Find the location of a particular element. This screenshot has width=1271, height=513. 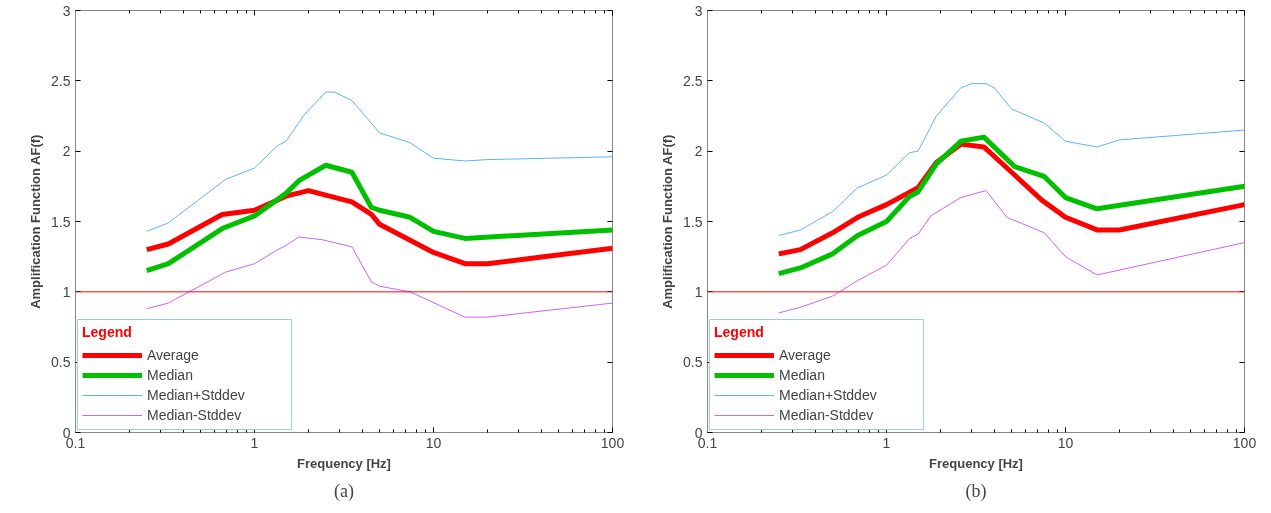

text: (a) is located at coordinates (344, 491).